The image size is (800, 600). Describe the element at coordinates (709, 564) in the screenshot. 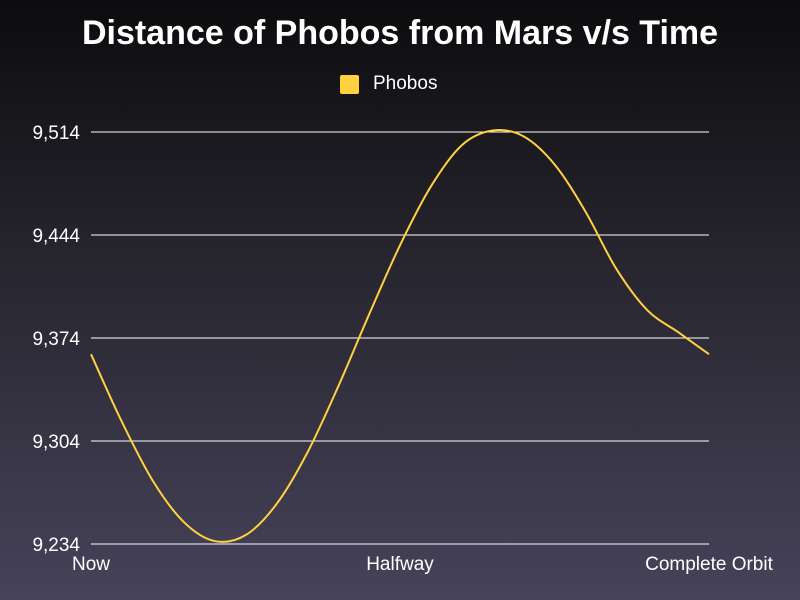

I see `x-tick-label-complete-orbit: Complete Orbit` at that location.